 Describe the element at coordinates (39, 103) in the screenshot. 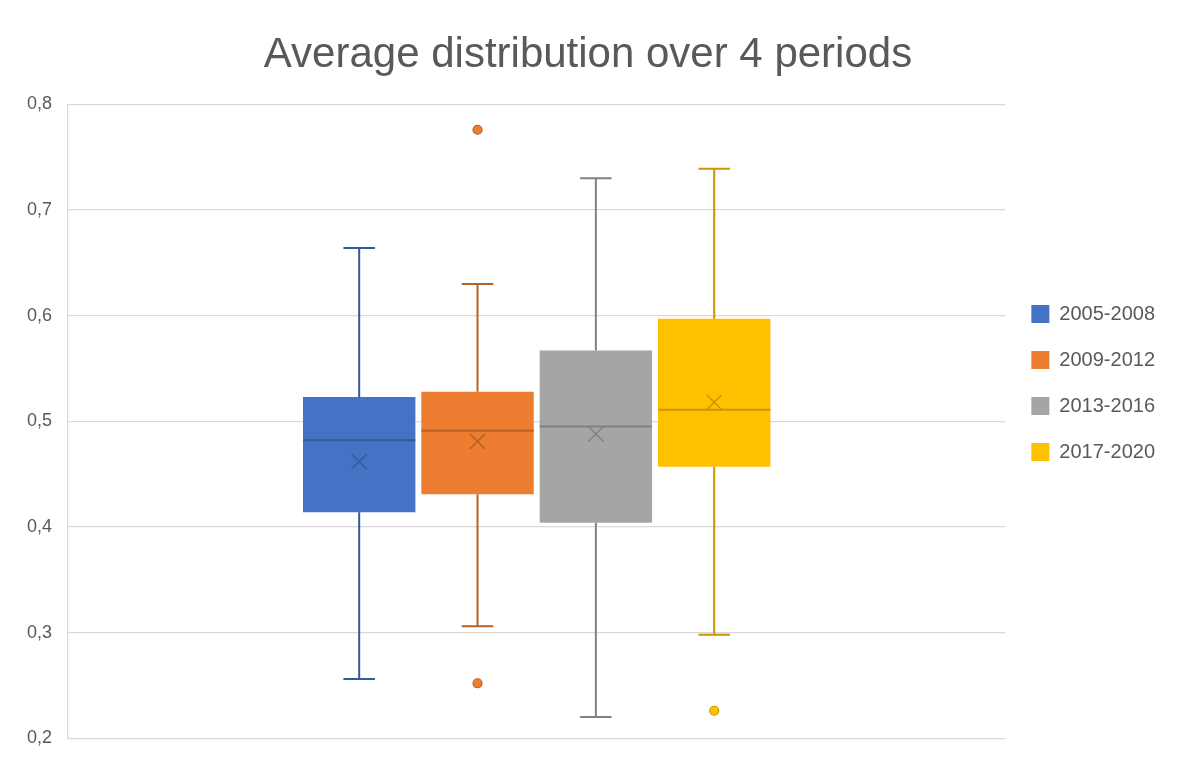

I see `y-tick-label: 0,8` at that location.